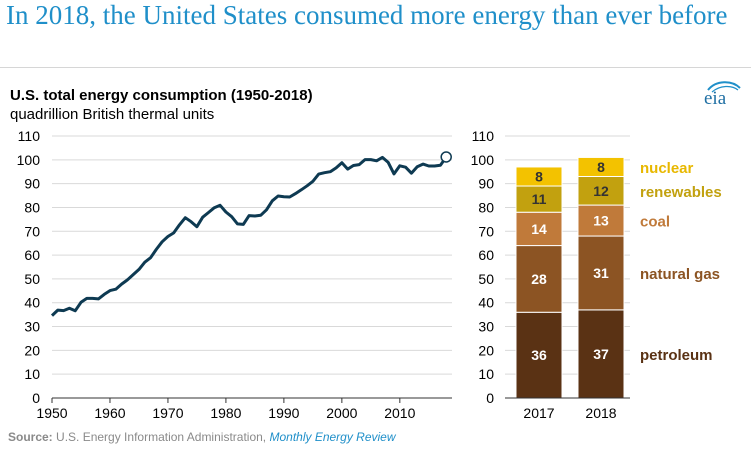  Describe the element at coordinates (32, 350) in the screenshot. I see `line-chart-y-tick-label: 20` at that location.